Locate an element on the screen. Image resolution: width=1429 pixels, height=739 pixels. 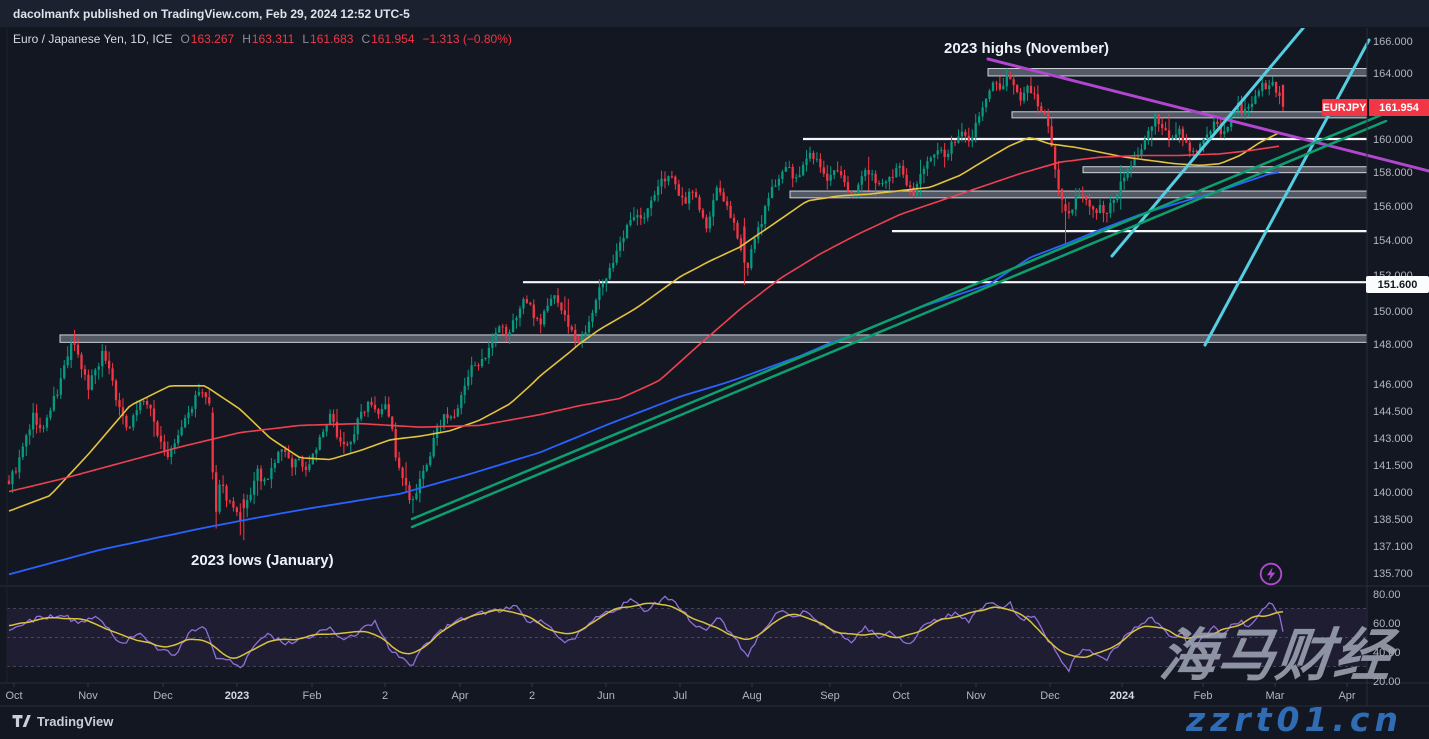
tradingview-footer-logo: TradingView is located at coordinates (62, 721).